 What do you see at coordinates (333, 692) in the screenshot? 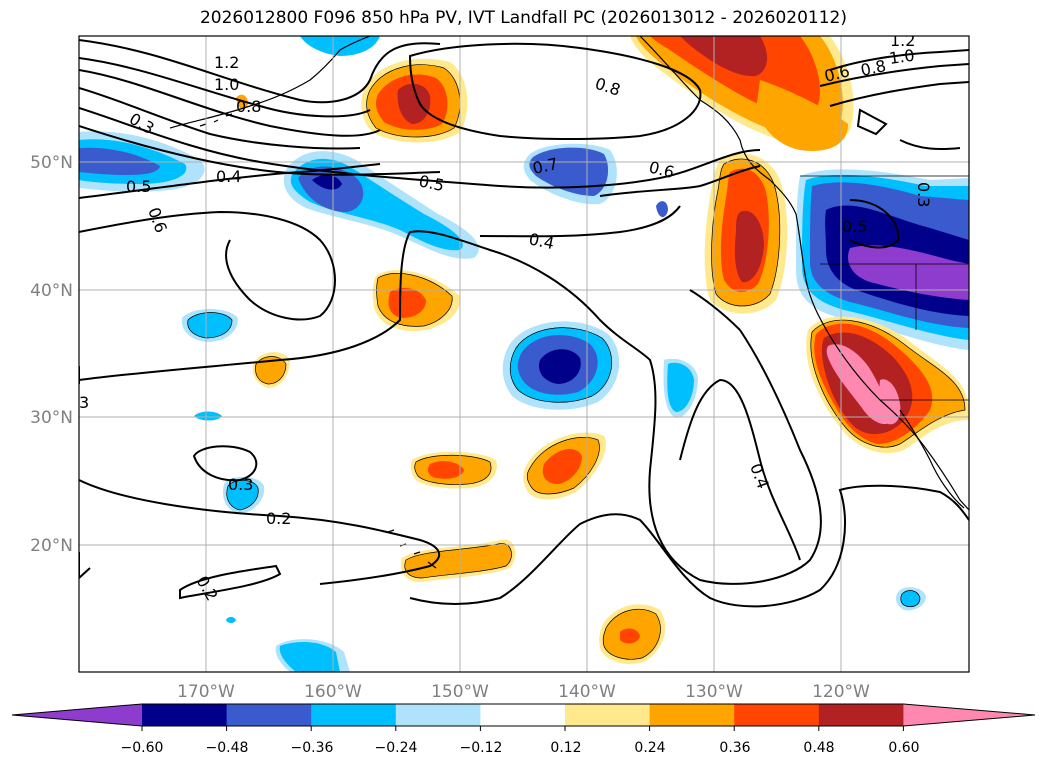
I see `lon-label-160w: 160°W` at bounding box center [333, 692].